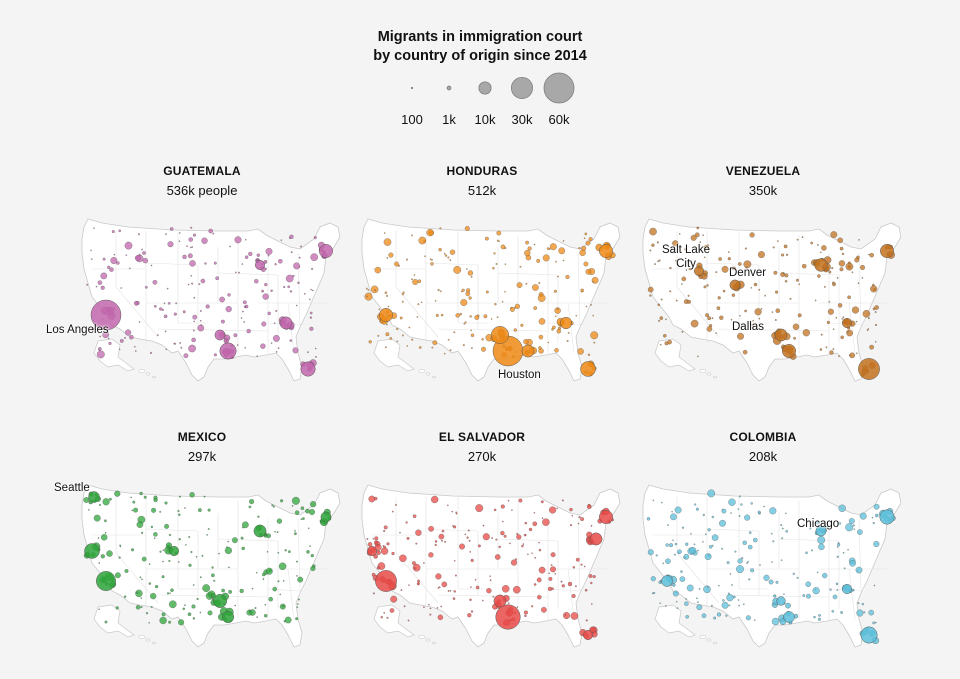 This screenshot has width=960, height=679. Describe the element at coordinates (559, 119) in the screenshot. I see `legend-label-60k: 60k` at that location.